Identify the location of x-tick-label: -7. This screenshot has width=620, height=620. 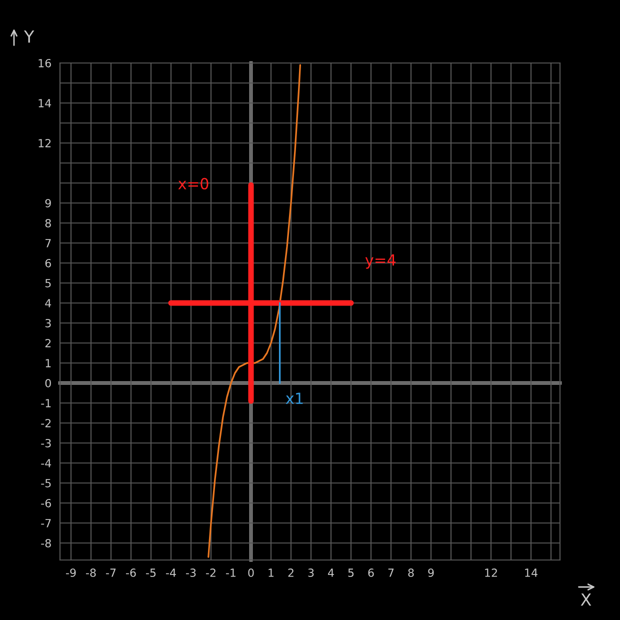
(111, 572).